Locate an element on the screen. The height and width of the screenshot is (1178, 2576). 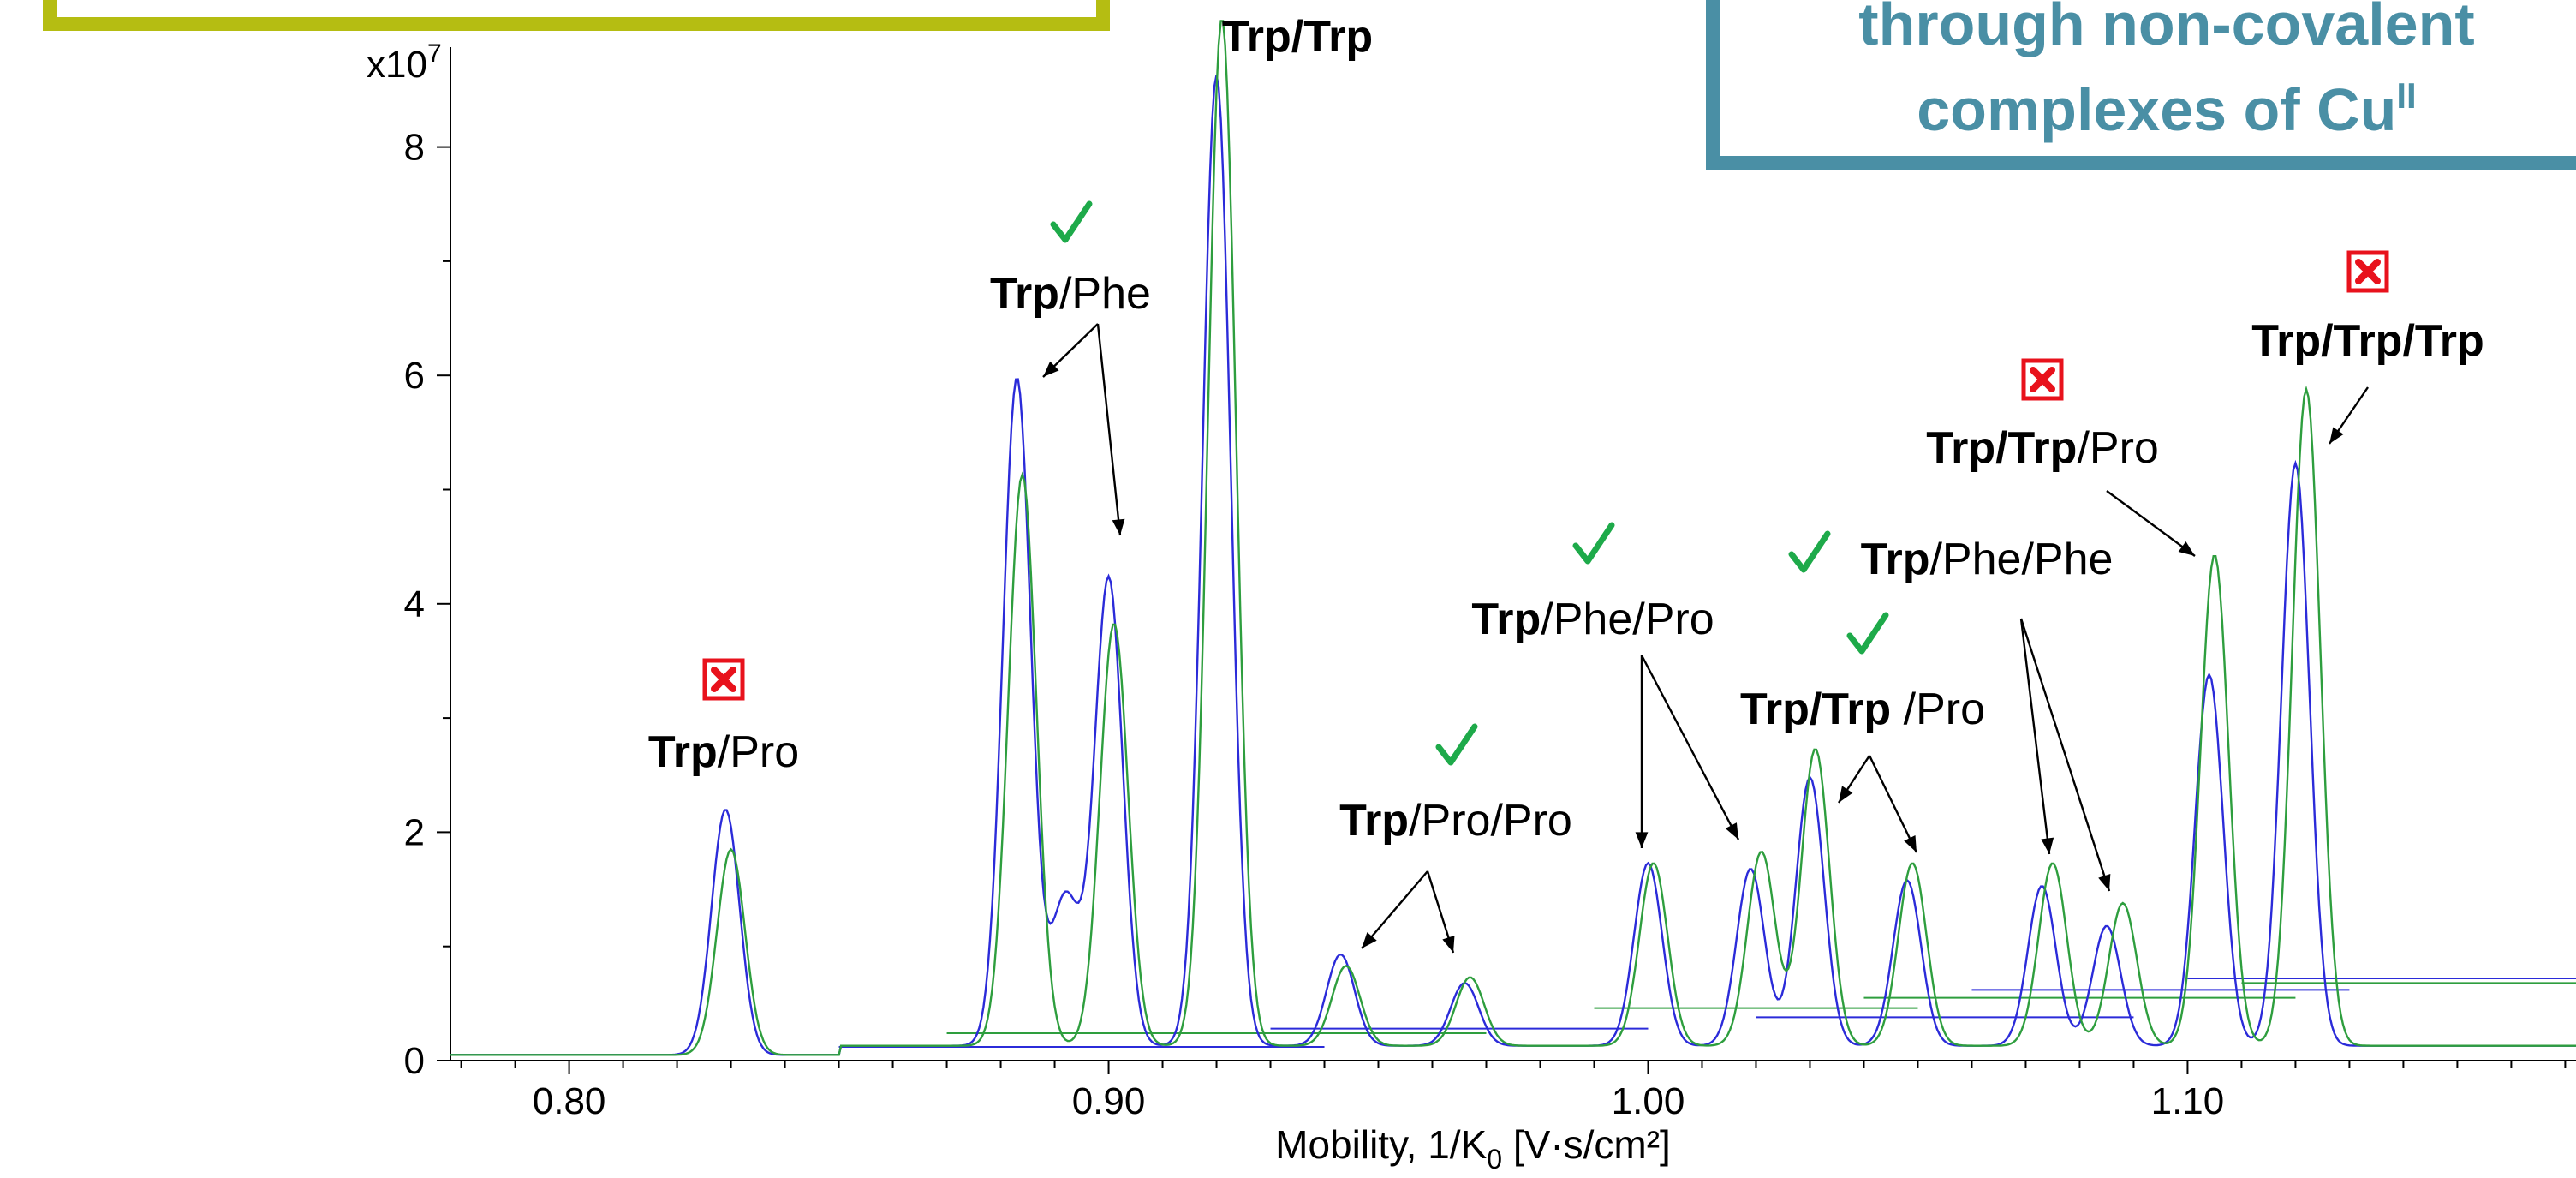
annotation-label: Trp/Trp/Pro is located at coordinates (2043, 448).